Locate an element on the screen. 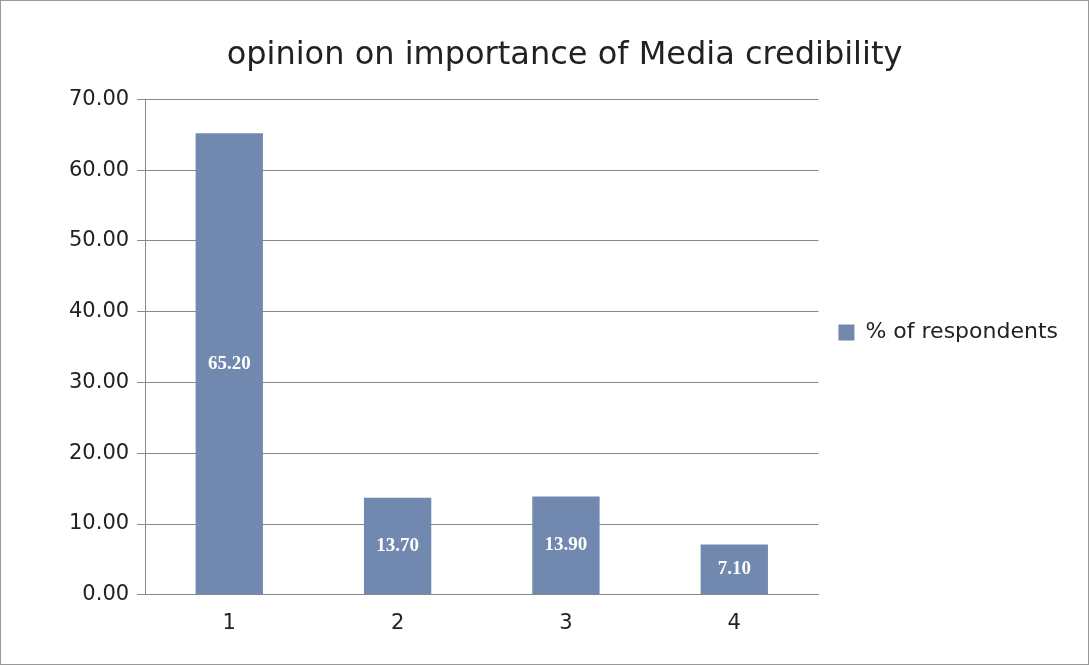  y-tick-label: 40.00 is located at coordinates (99, 310).